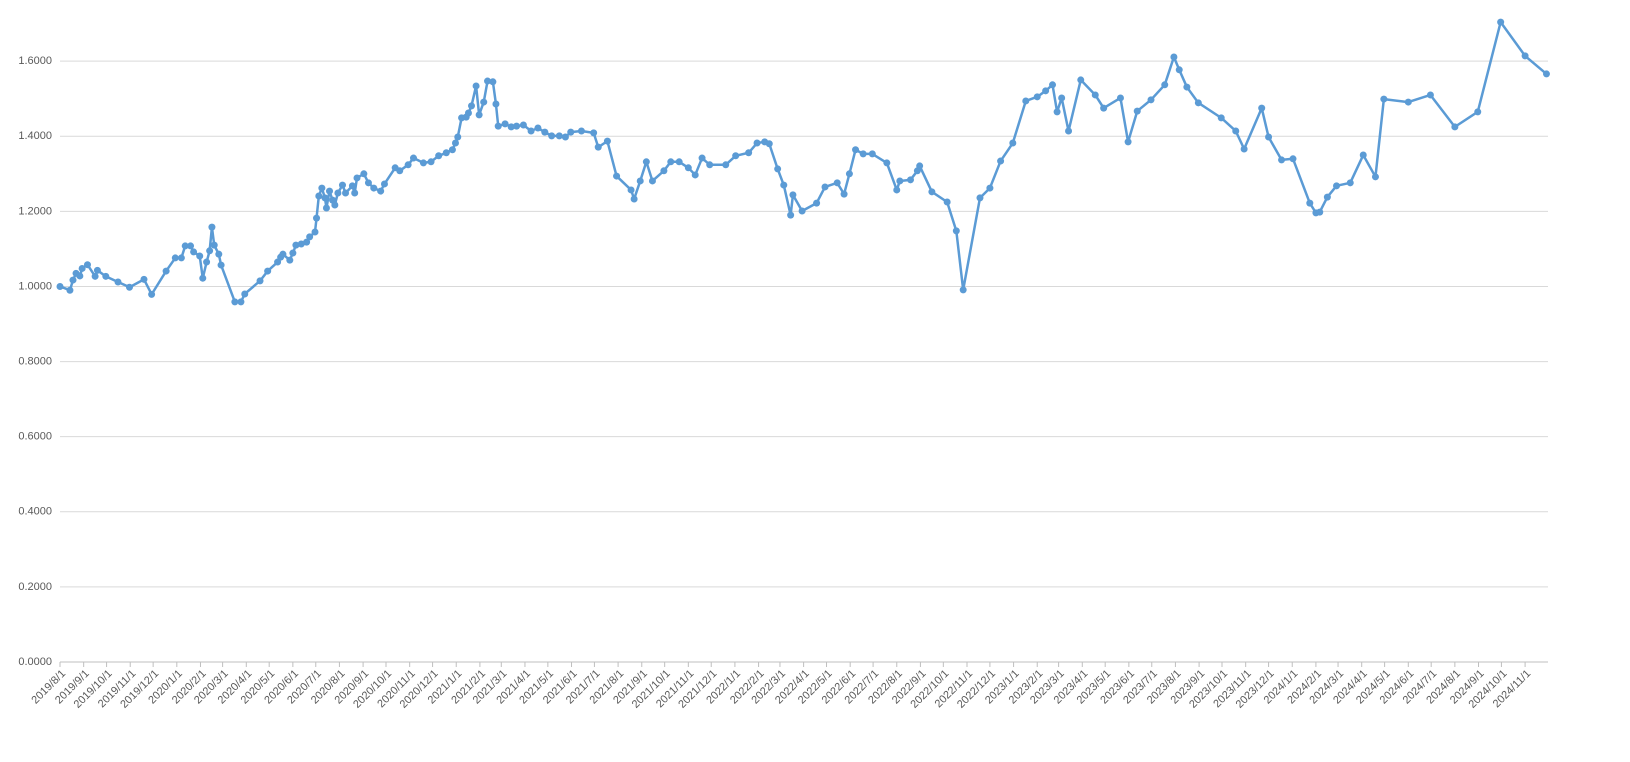  What do you see at coordinates (35, 211) in the screenshot?
I see `y-tick-label: 1.2000` at bounding box center [35, 211].